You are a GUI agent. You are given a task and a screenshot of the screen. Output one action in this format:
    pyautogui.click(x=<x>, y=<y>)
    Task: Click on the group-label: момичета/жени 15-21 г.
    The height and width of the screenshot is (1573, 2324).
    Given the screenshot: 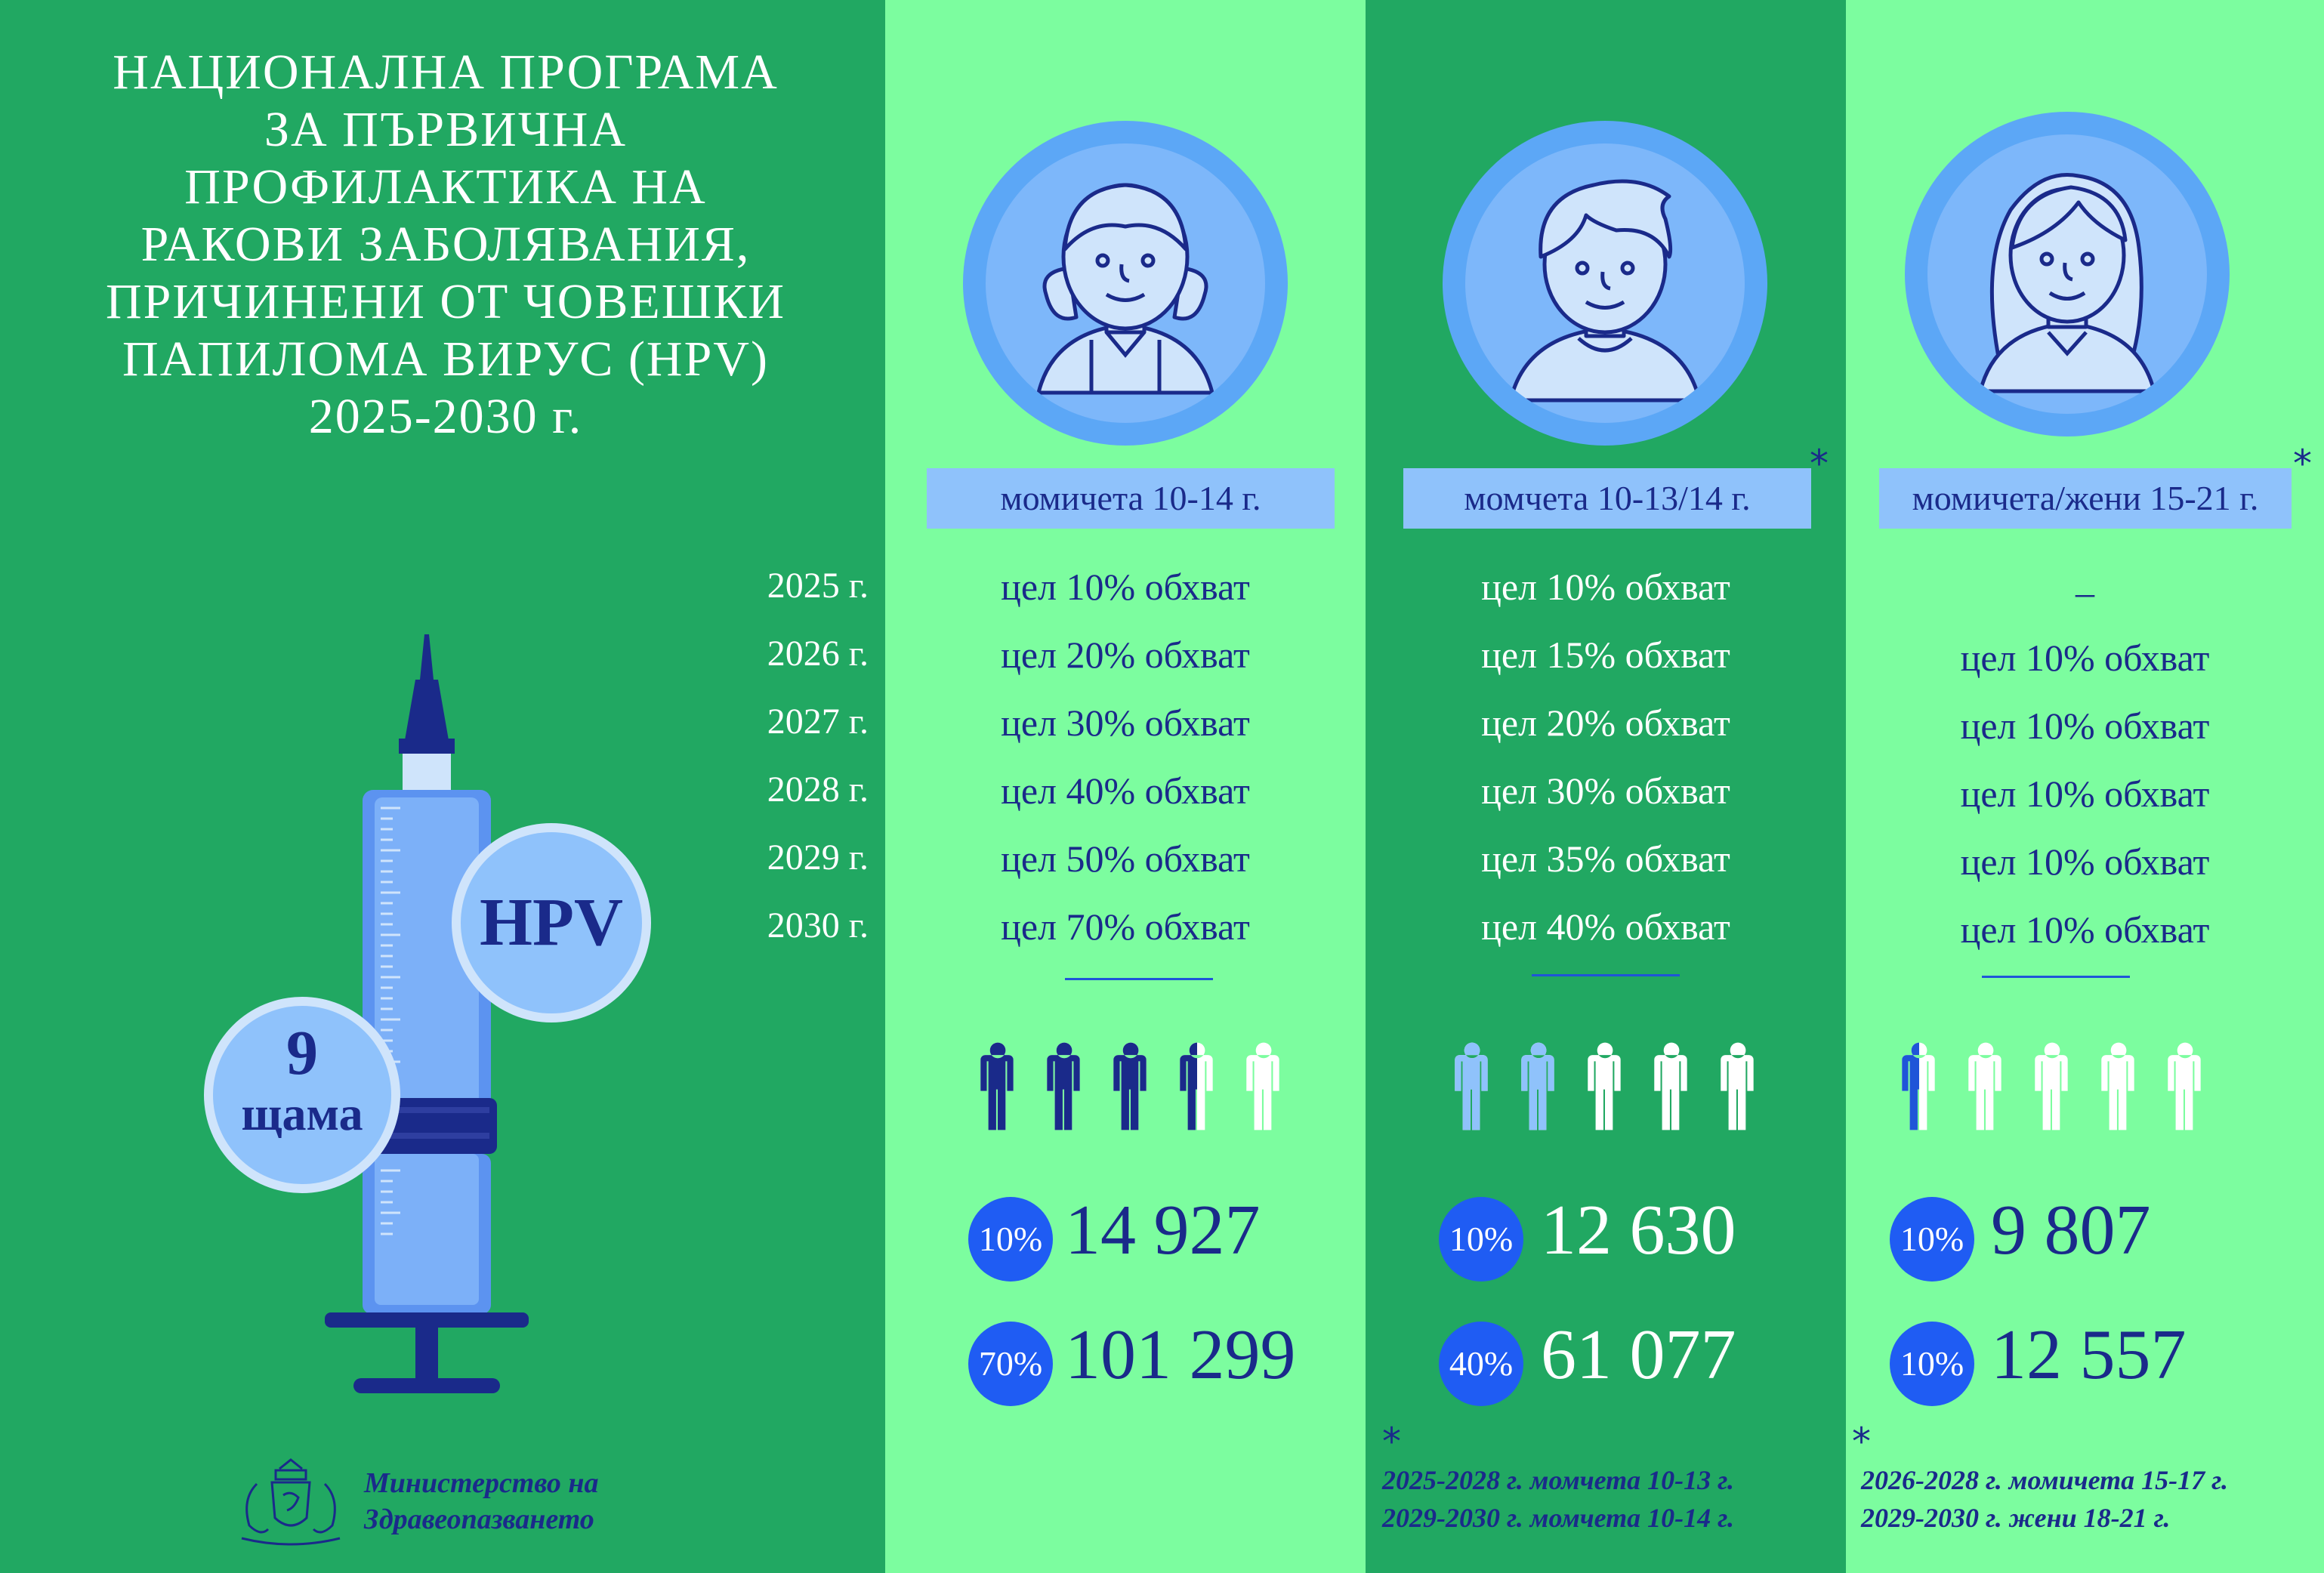 What is the action you would take?
    pyautogui.click(x=2085, y=499)
    